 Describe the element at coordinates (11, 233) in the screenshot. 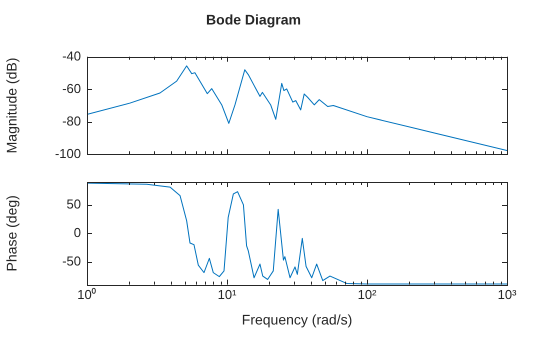

I see `y-axis-title: Phase (deg)` at that location.